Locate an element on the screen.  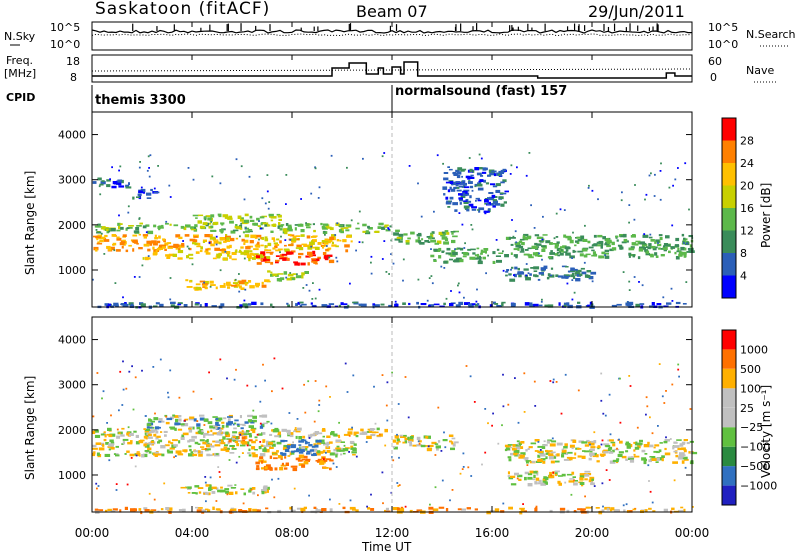
colorbar-tick-label: 1000 is located at coordinates (754, 349).